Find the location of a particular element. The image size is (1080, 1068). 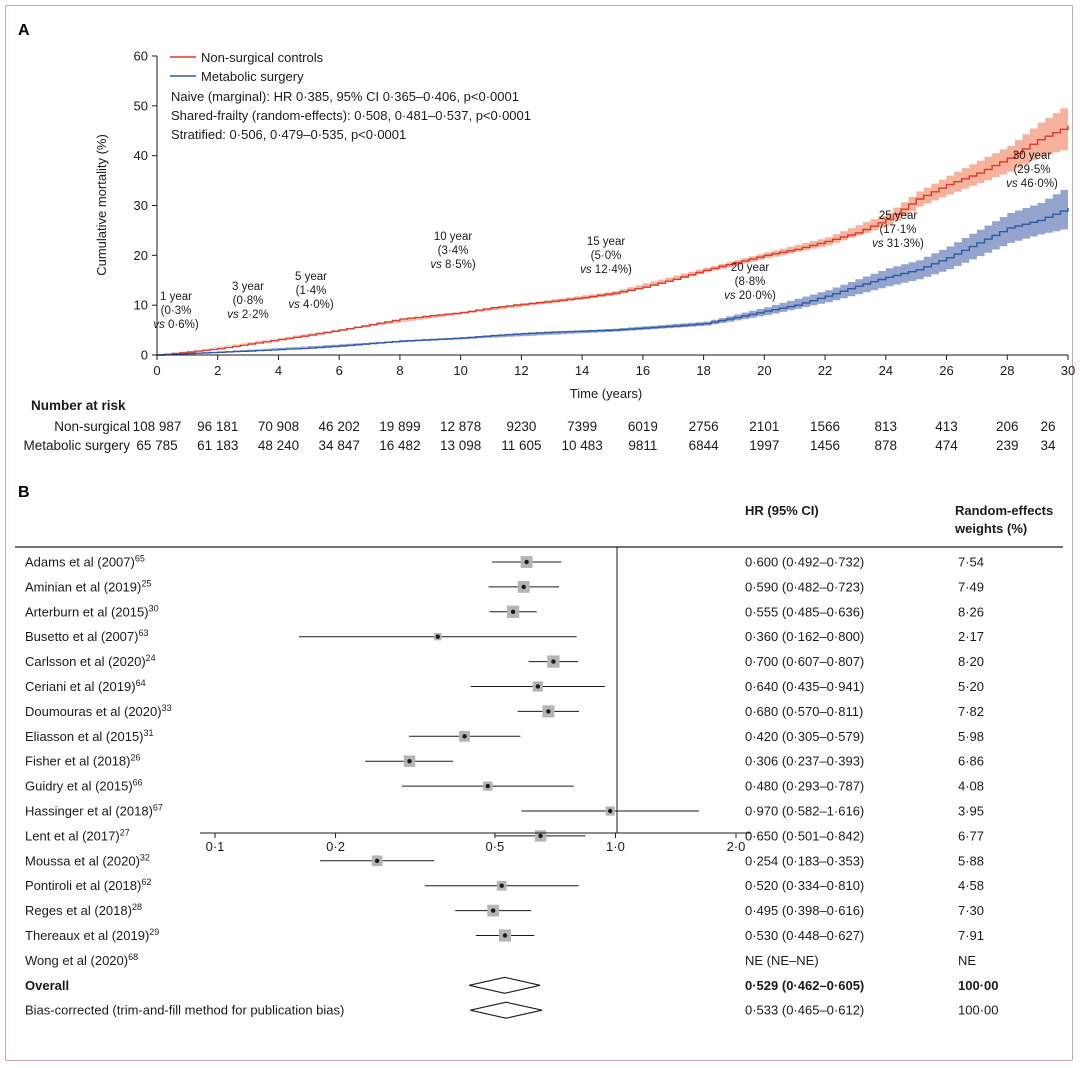

annotation-25yr: 25 year is located at coordinates (898, 216).